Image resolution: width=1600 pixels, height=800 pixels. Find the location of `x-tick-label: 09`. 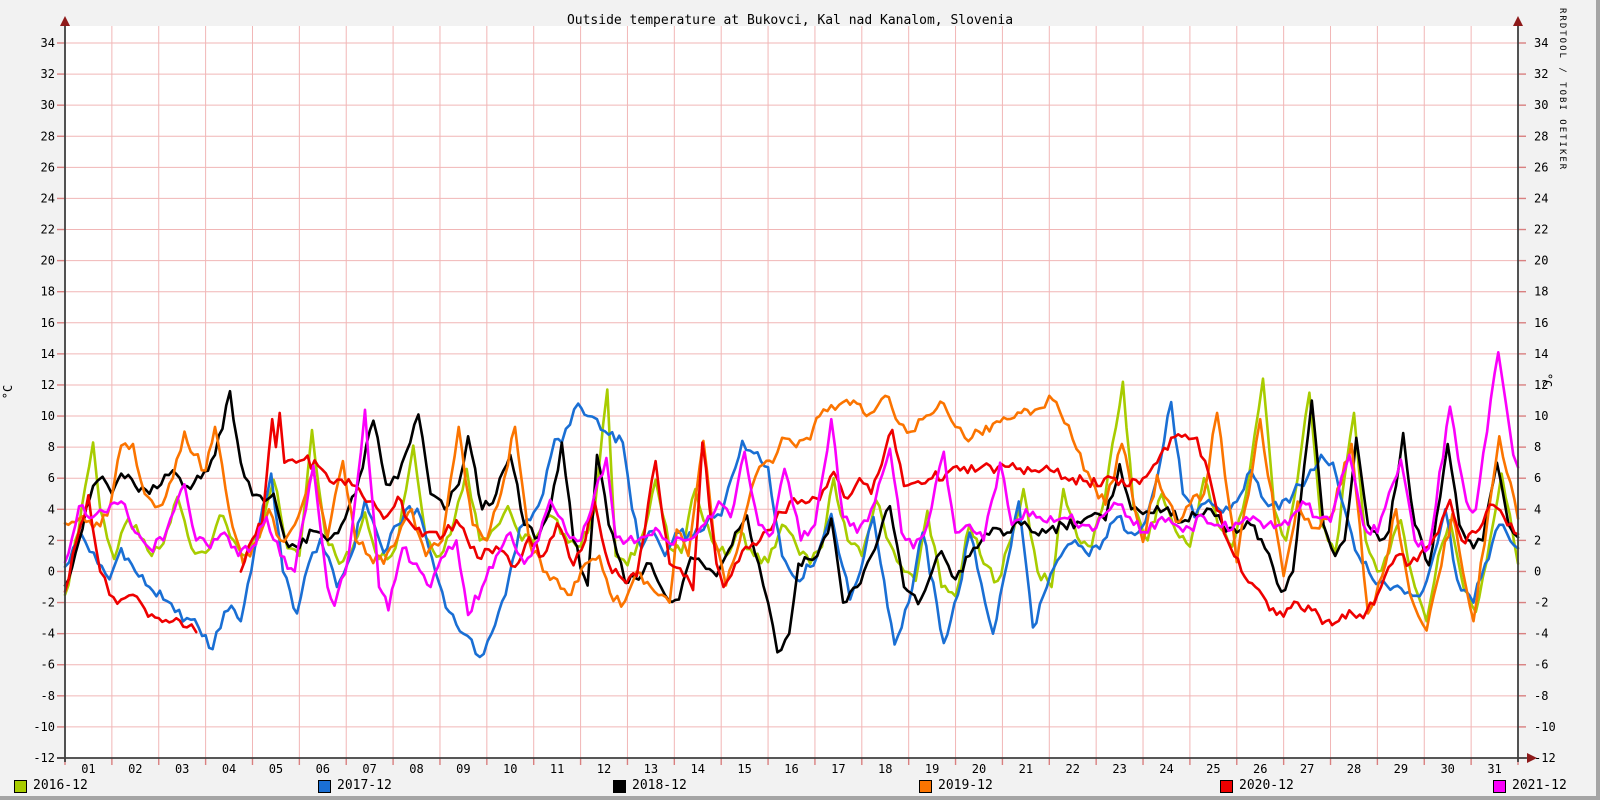

x-tick-label: 09 is located at coordinates (463, 769).